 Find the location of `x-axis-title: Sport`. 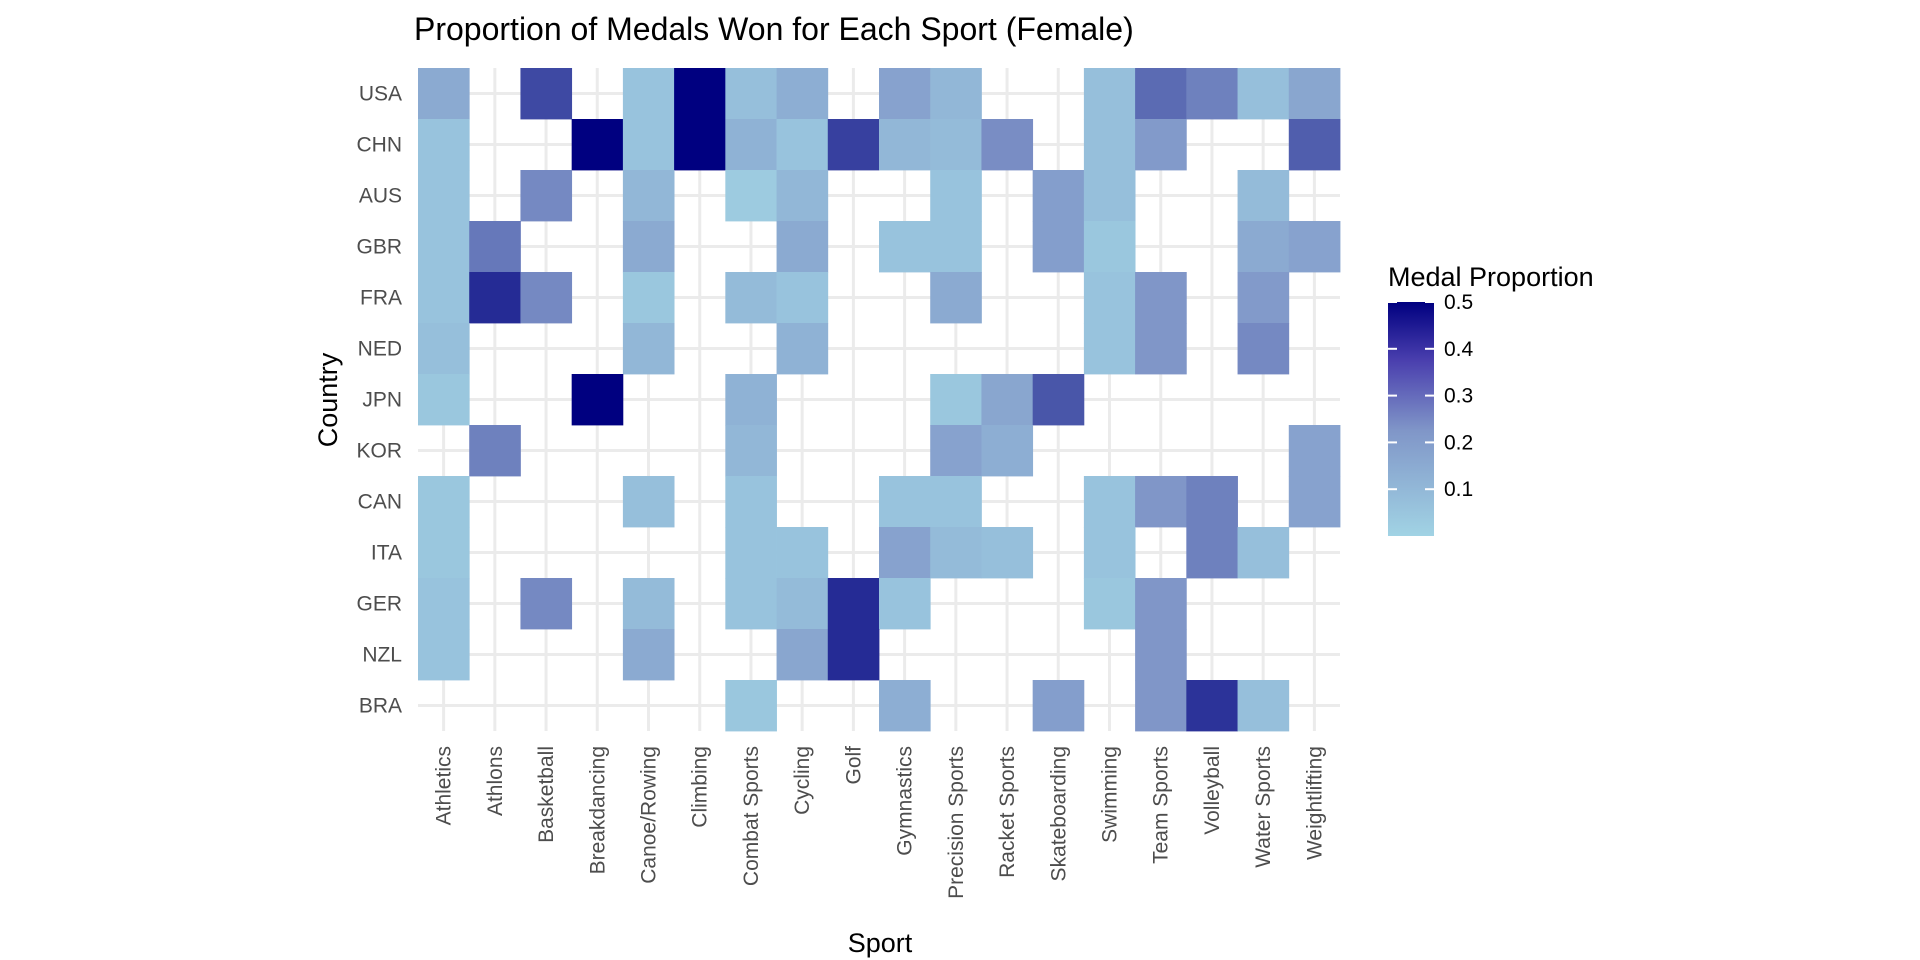

x-axis-title: Sport is located at coordinates (880, 943).